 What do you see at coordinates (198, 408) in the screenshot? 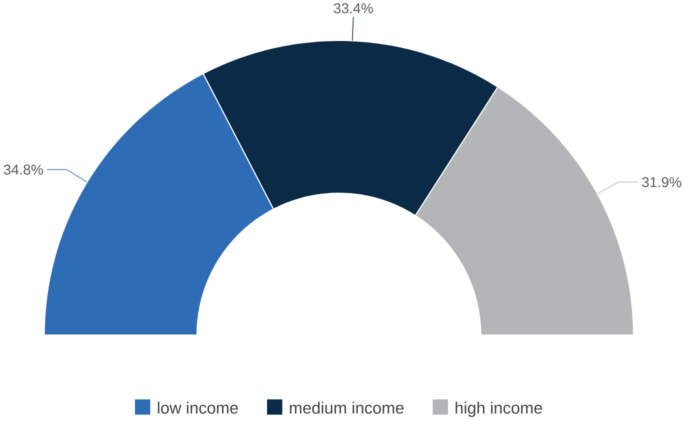
I see `legend-label: low income` at bounding box center [198, 408].